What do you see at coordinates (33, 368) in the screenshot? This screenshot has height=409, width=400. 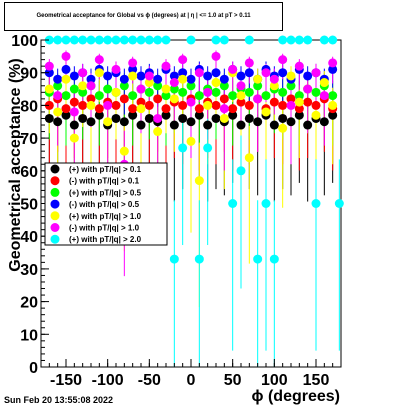 I see `y-tick-label: 0` at bounding box center [33, 368].